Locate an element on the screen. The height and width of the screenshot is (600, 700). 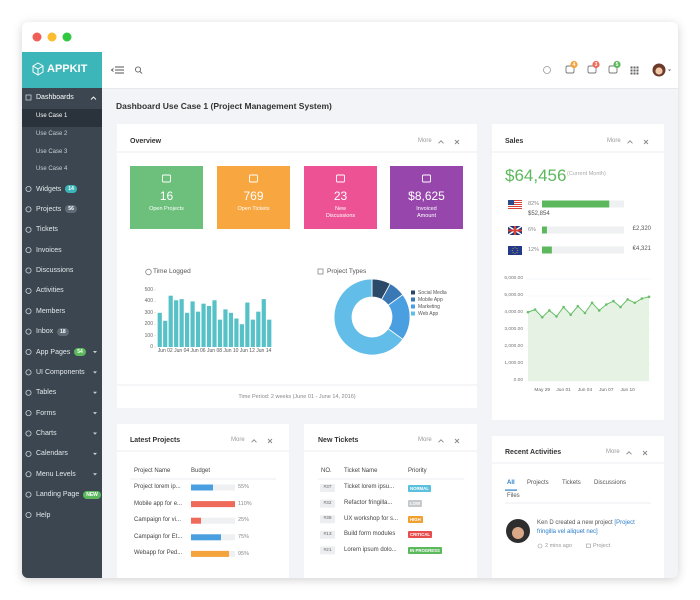
menu-item: Forms is located at coordinates (46, 413).